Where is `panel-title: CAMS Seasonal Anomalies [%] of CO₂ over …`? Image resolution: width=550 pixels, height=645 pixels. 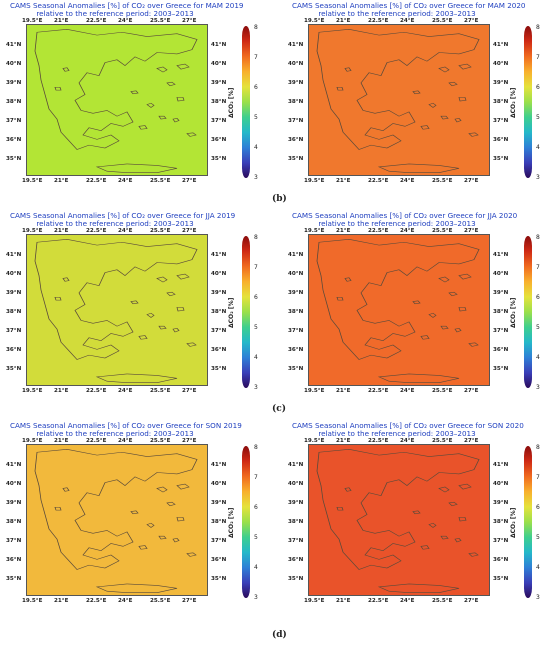
panel-title: CAMS Seasonal Anomalies [%] of CO₂ over … is located at coordinates (126, 430).